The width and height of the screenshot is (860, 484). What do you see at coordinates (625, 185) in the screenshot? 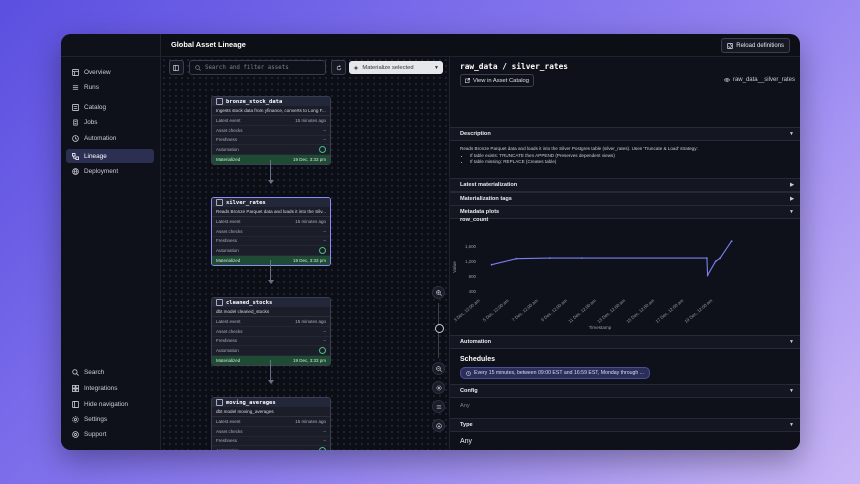
I see `section-latest-materialization: Latest materialization ▶` at bounding box center [625, 185].